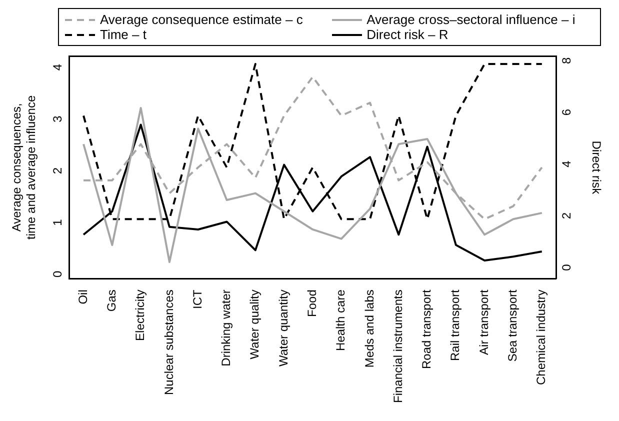 Image resolution: width=619 pixels, height=421 pixels. I want to click on x-tick-label: Electricity, so click(140, 315).